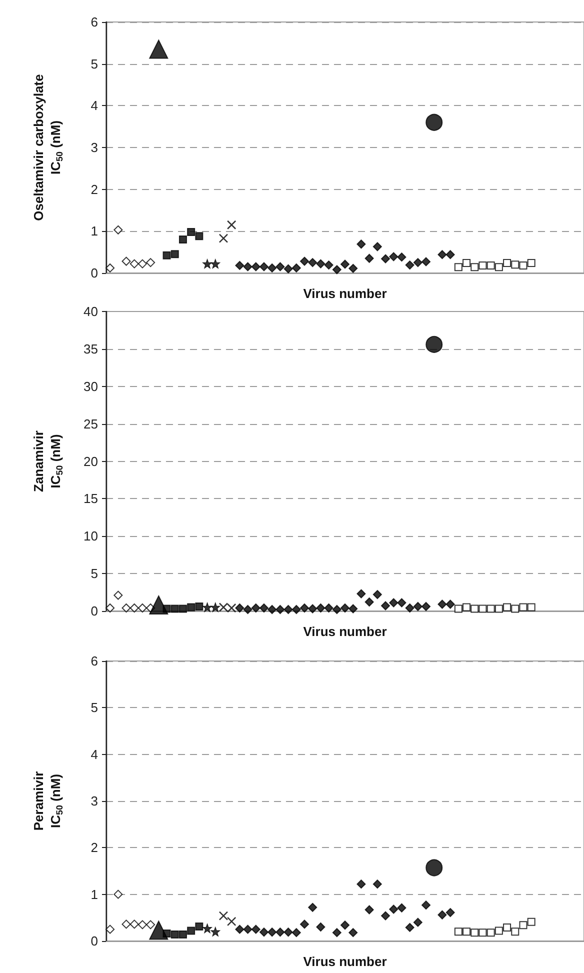  I want to click on y-tick-label: 15, so click(91, 498).